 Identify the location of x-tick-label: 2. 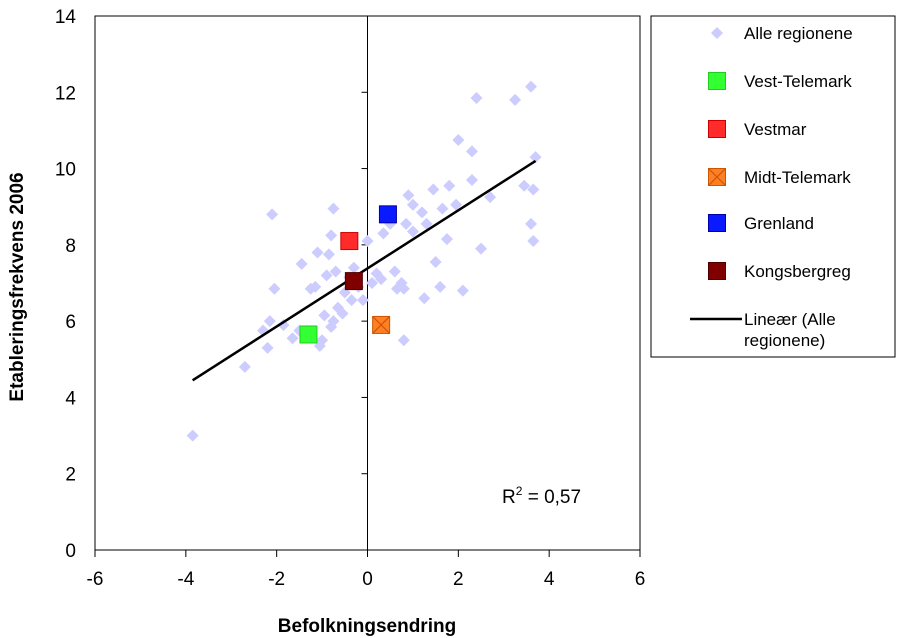
(458, 579).